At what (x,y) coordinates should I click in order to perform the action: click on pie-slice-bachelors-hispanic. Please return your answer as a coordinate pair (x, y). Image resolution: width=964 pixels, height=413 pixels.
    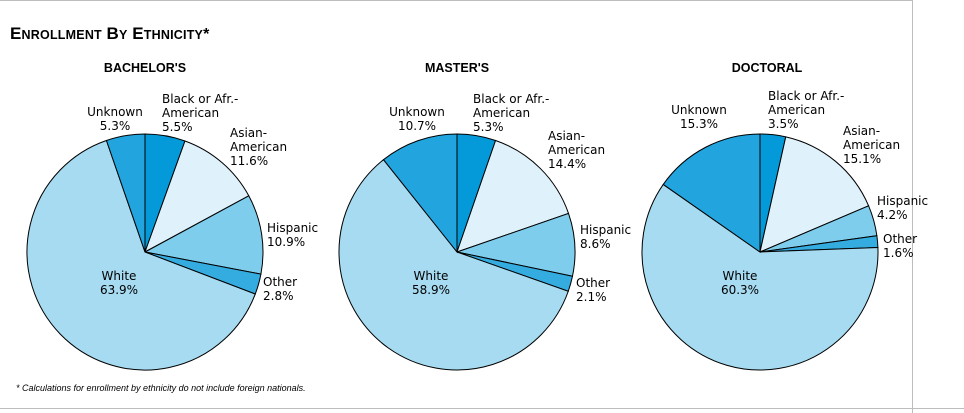
    Looking at the image, I should click on (203, 235).